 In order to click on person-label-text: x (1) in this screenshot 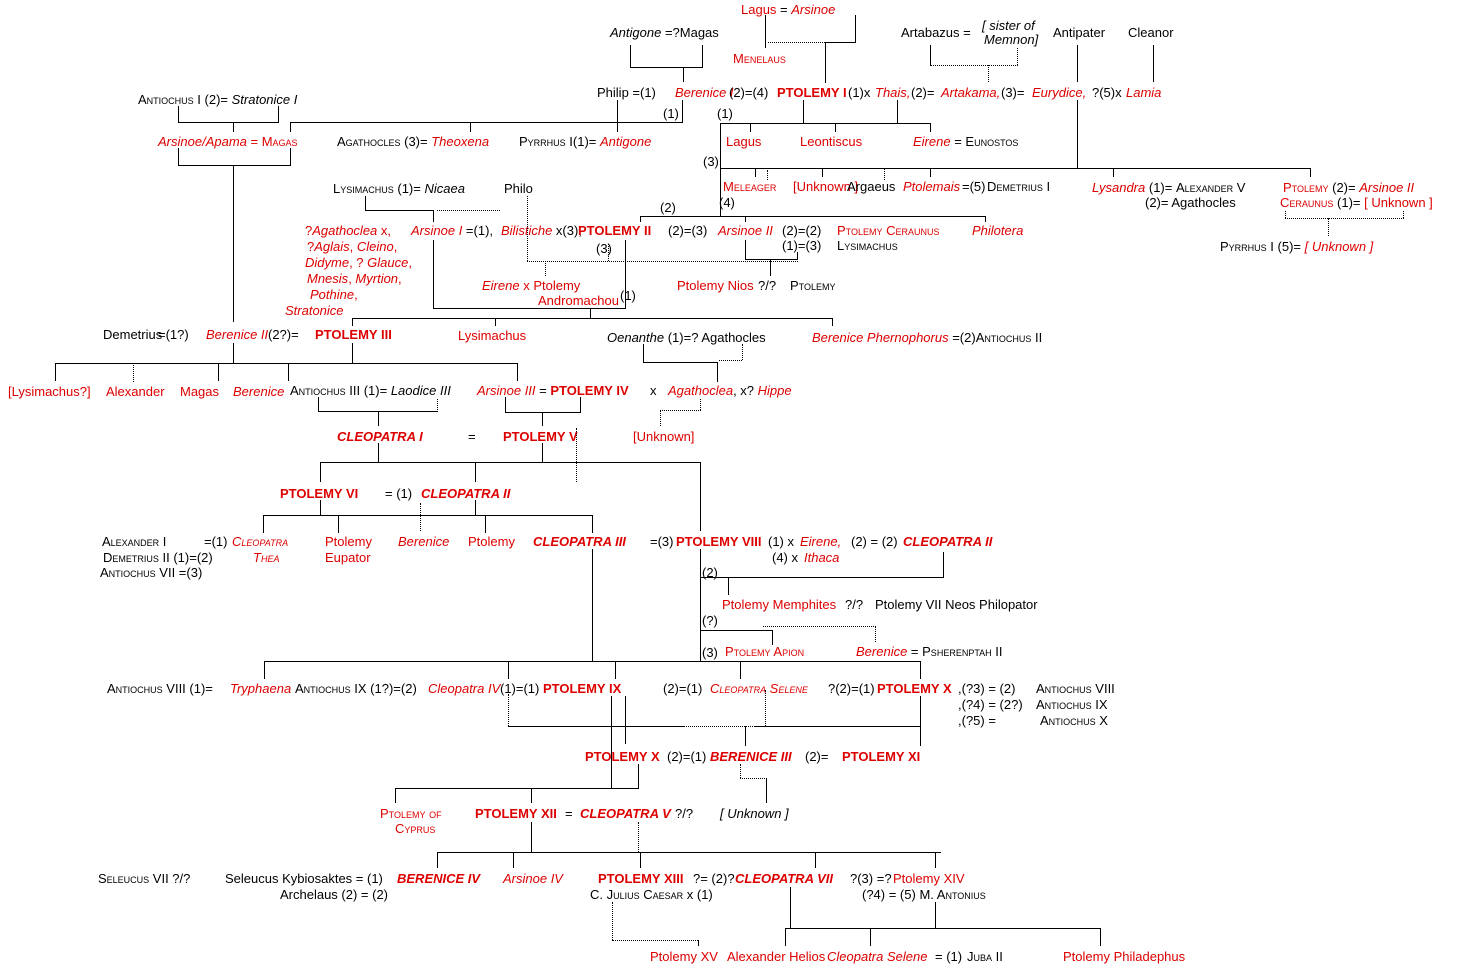, I will do `click(698, 894)`.